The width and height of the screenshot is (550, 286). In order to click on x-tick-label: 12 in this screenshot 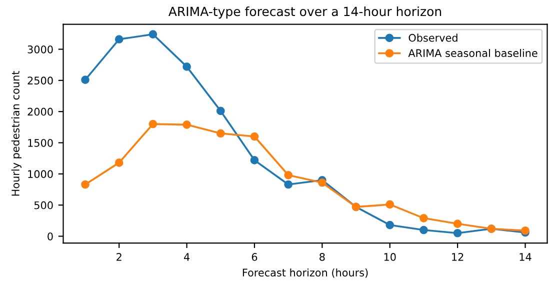, I will do `click(458, 257)`.